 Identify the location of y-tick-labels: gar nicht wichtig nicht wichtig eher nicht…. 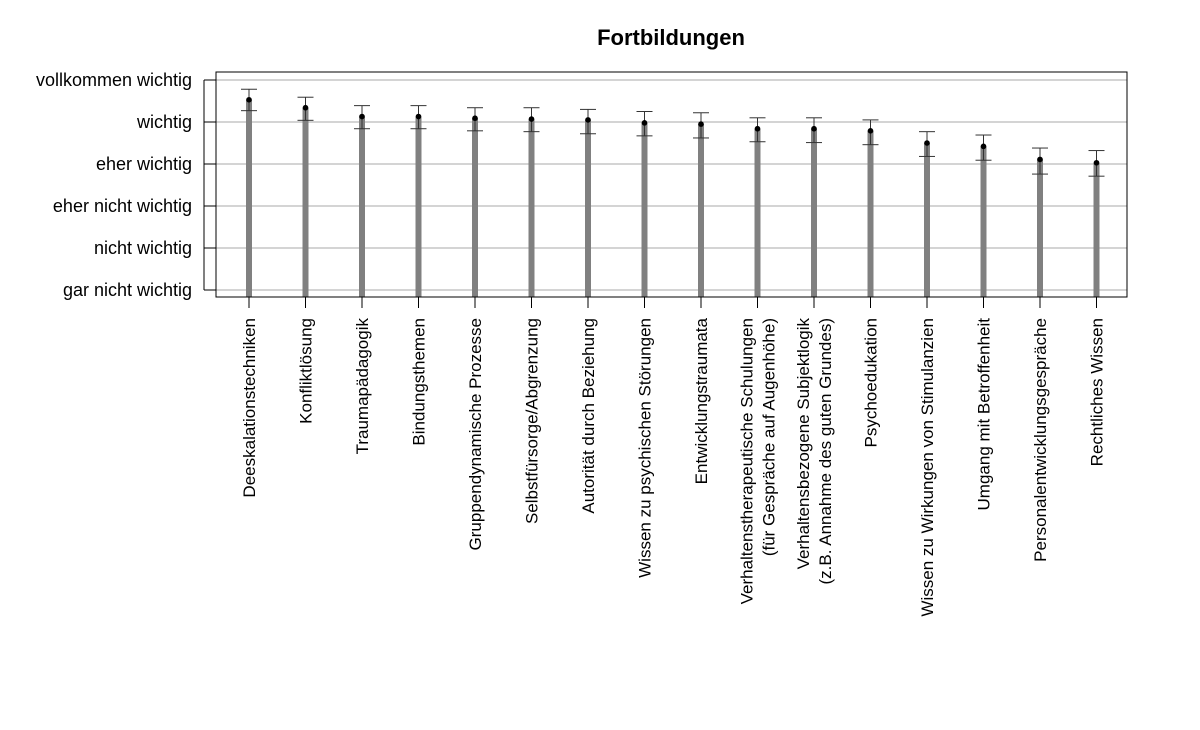
(114, 185).